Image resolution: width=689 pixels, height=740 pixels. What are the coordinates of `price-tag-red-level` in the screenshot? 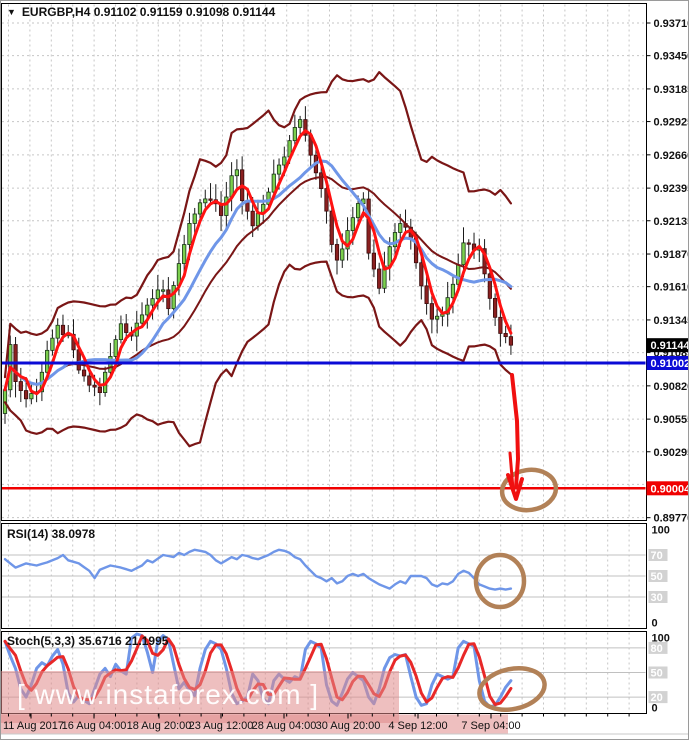 It's located at (667, 488).